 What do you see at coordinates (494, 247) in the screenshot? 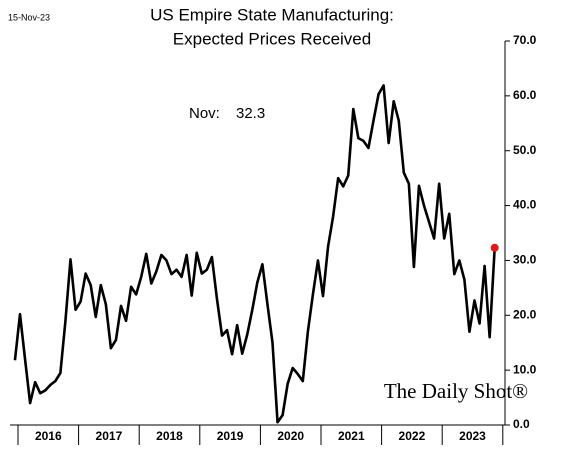
I see `last-point` at bounding box center [494, 247].